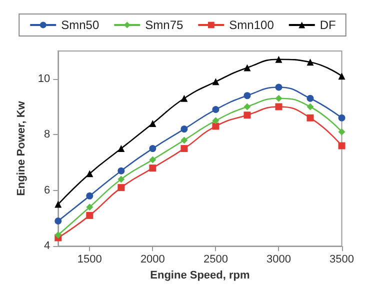 The image size is (365, 294). Describe the element at coordinates (152, 260) in the screenshot. I see `x-tick-label: 2000` at that location.